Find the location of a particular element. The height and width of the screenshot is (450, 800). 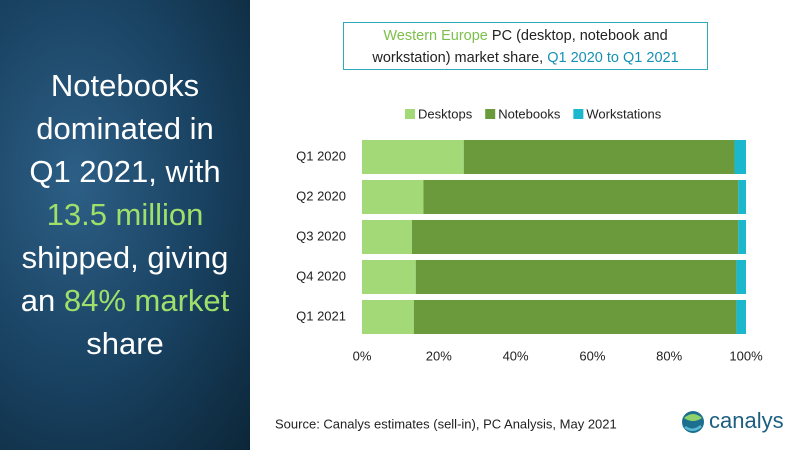

title-part: Q1 2020 to Q1 2021 is located at coordinates (613, 58).